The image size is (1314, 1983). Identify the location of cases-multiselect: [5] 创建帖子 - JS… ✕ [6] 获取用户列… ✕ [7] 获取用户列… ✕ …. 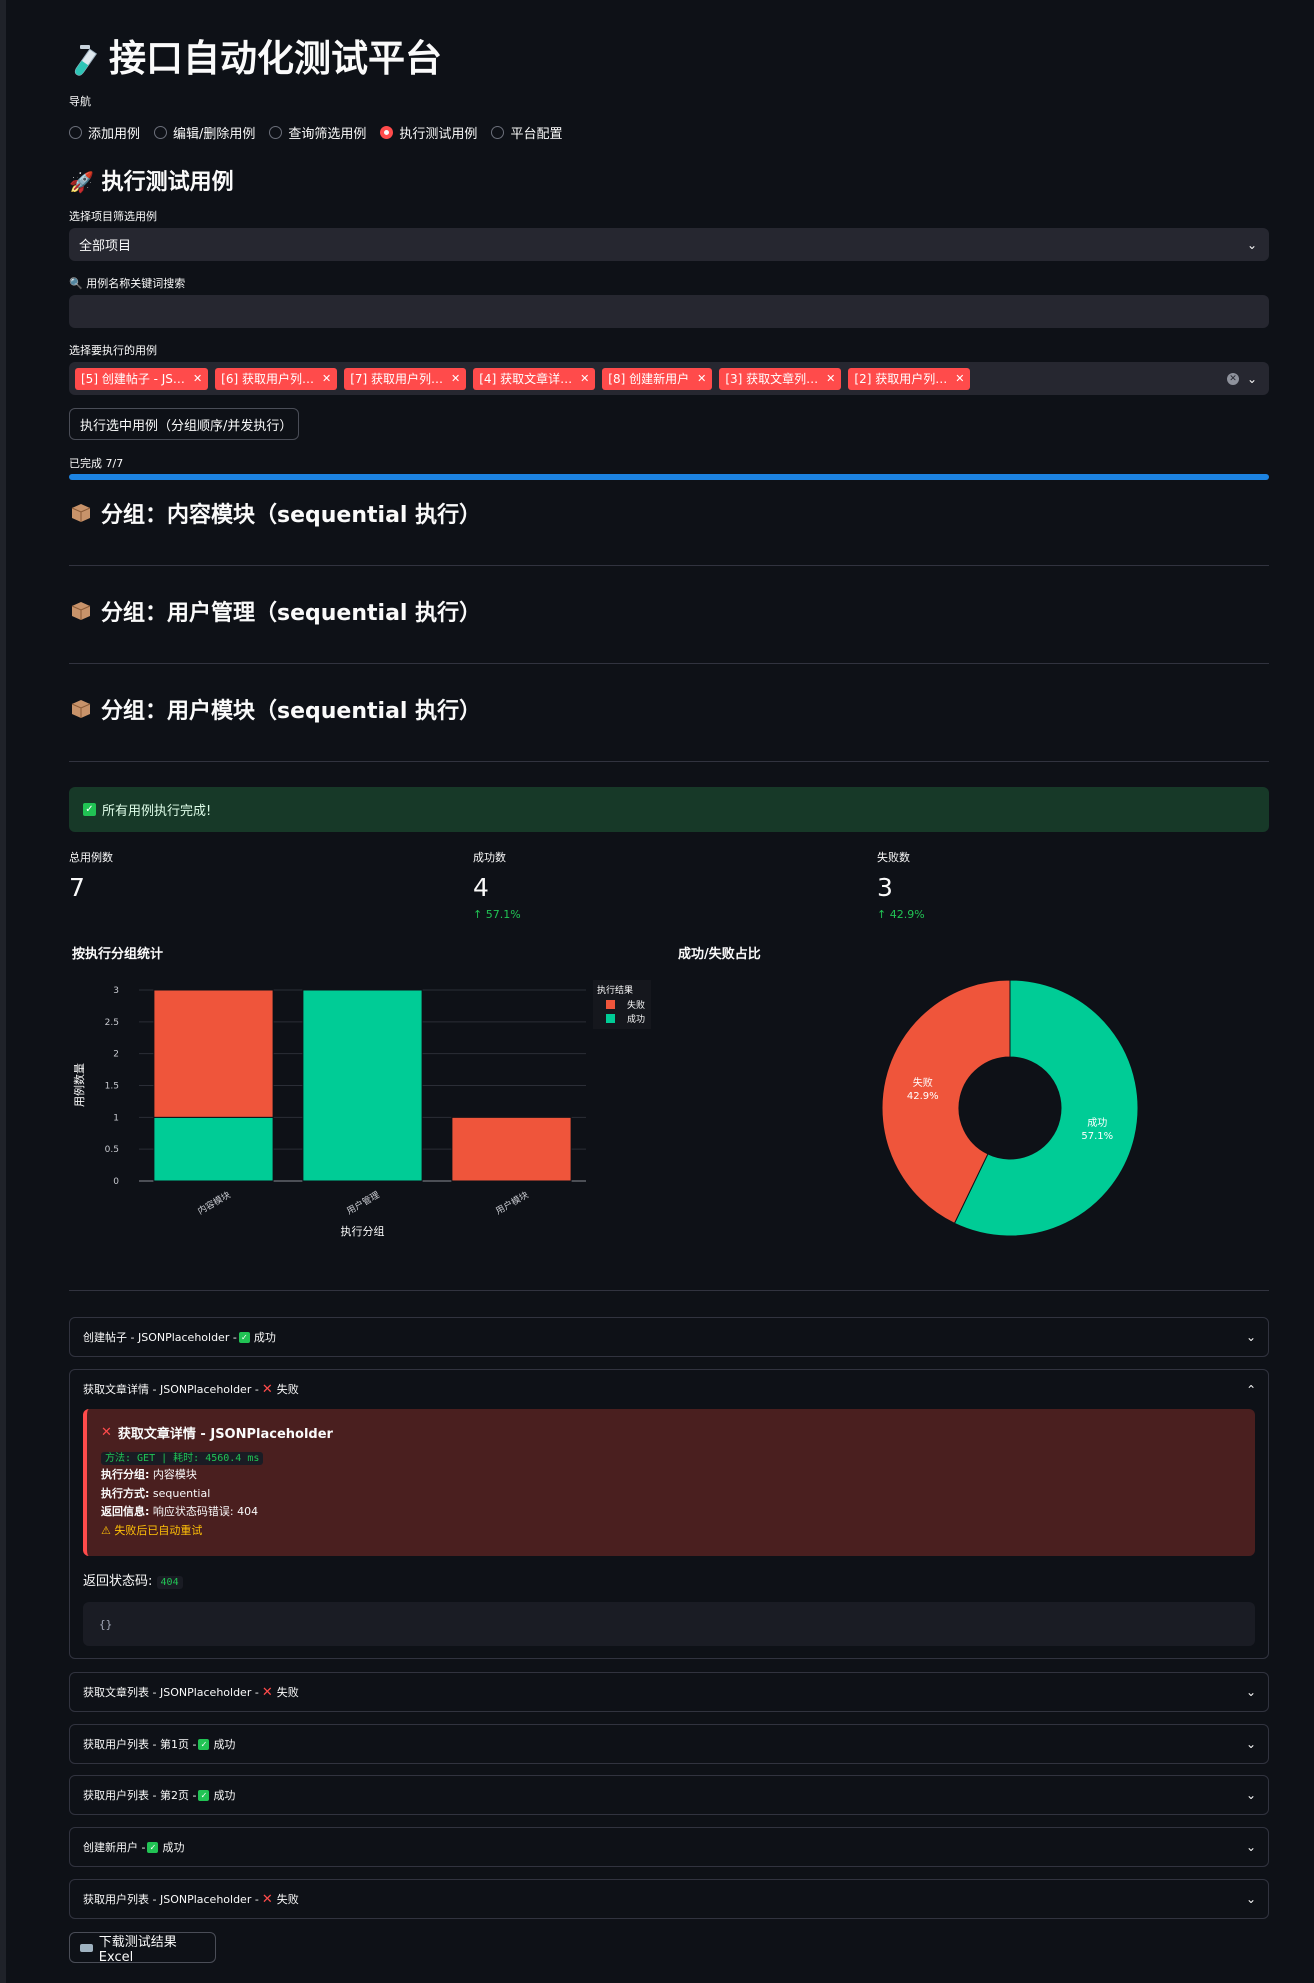
(669, 378).